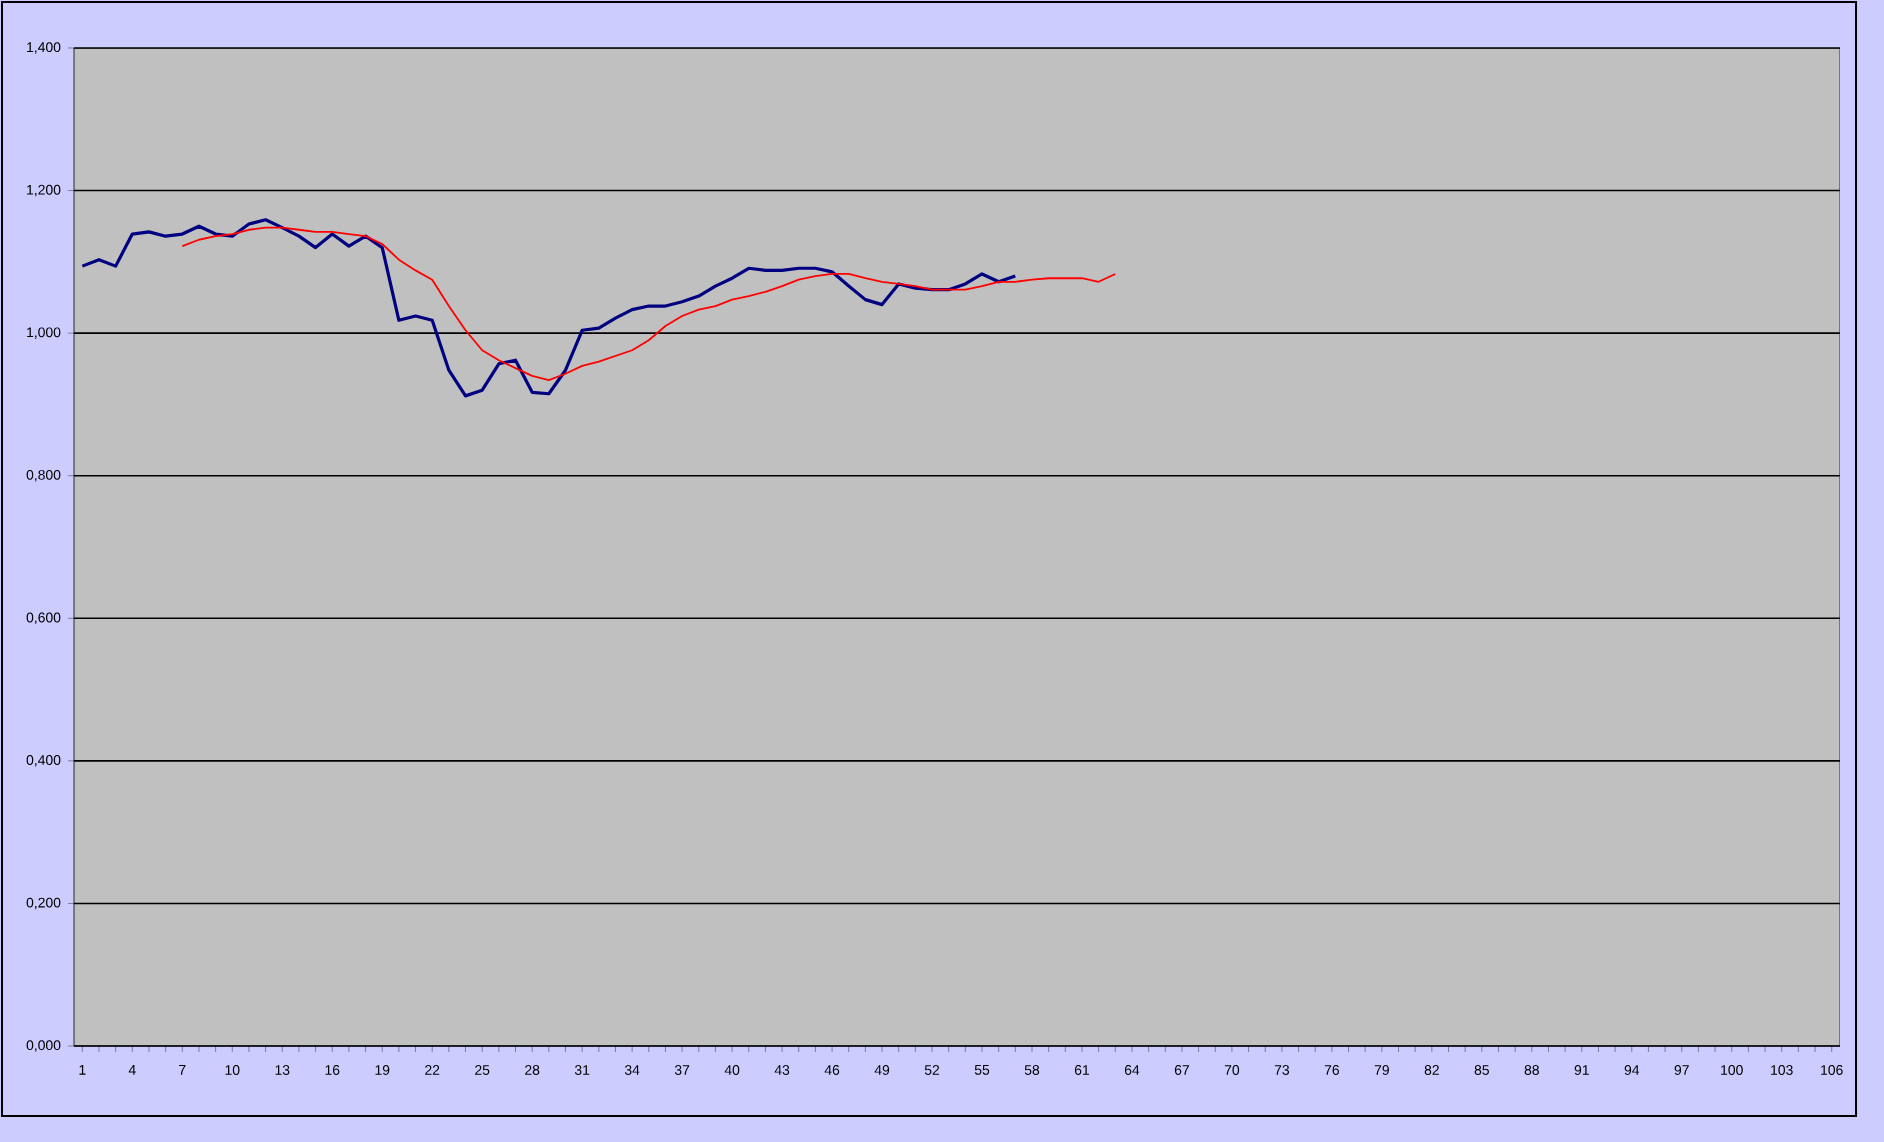 Image resolution: width=1884 pixels, height=1142 pixels. Describe the element at coordinates (548, 308) in the screenshot. I see `line-series` at that location.